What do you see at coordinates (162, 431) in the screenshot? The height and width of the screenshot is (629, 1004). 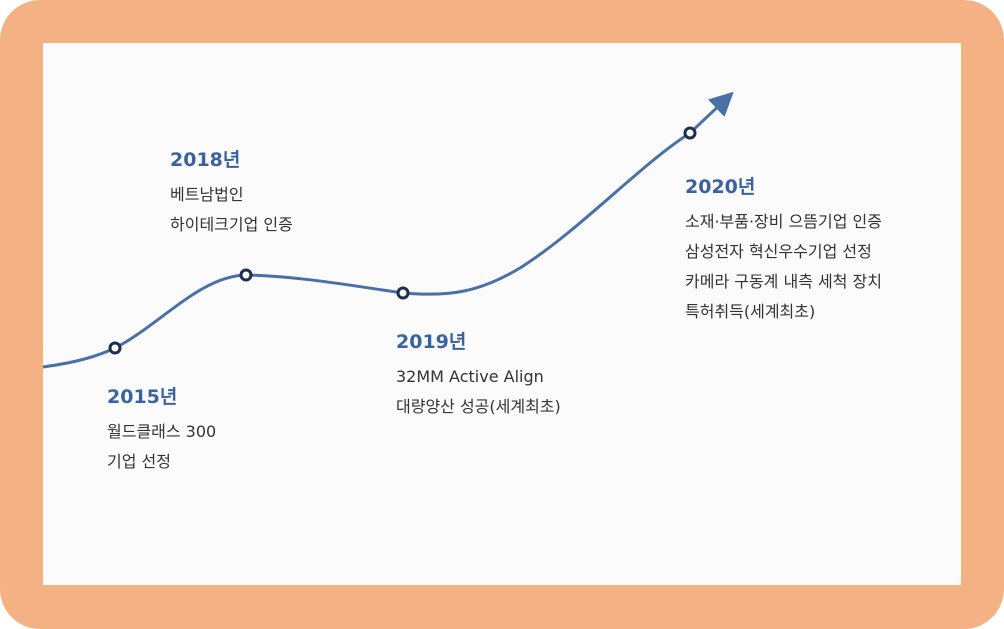 I see `description: 월드클래스 300` at bounding box center [162, 431].